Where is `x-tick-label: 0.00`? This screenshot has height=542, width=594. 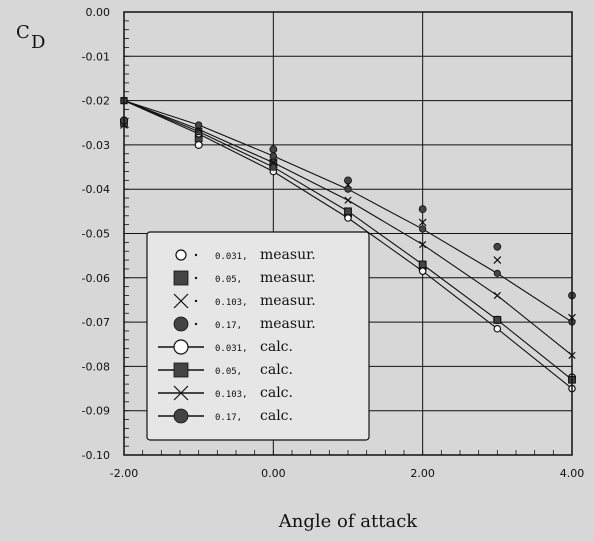 x-tick-label: 0.00 is located at coordinates (273, 473).